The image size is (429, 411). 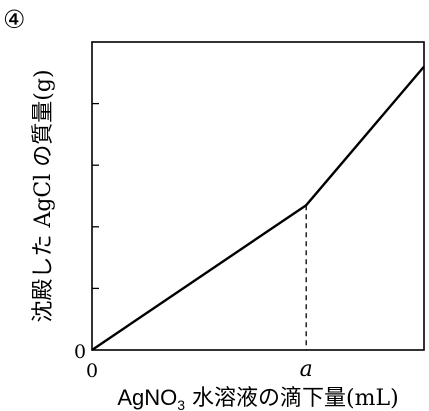 What do you see at coordinates (14, 20) in the screenshot?
I see `panel-label: ④` at bounding box center [14, 20].